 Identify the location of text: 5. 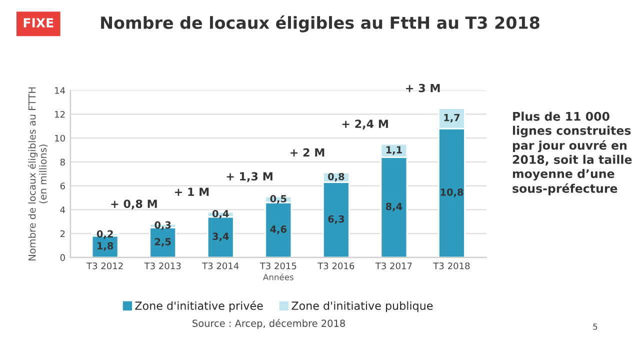
(595, 327).